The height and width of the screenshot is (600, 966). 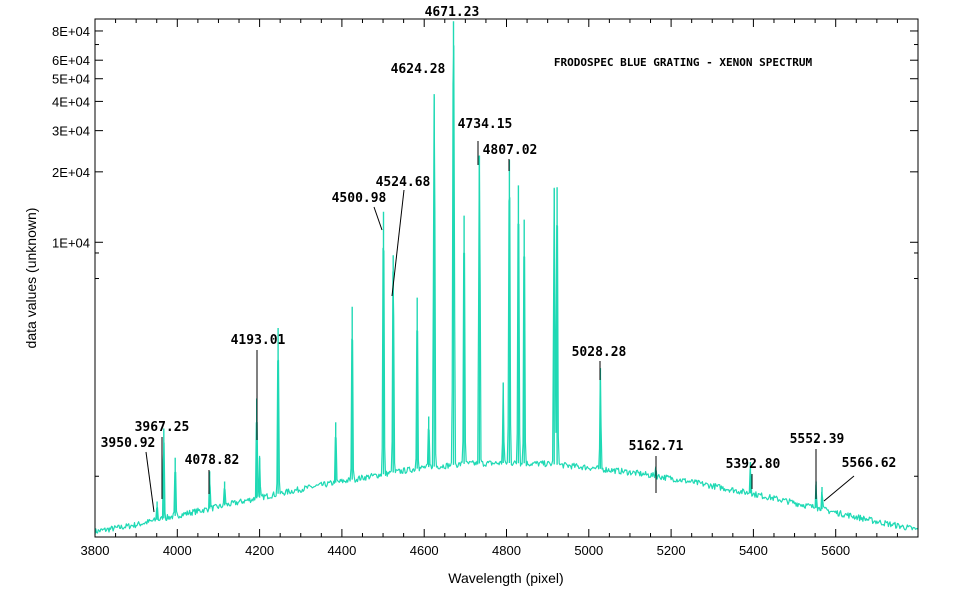 I want to click on x-tick-label-3: 4400, so click(x=341, y=550).